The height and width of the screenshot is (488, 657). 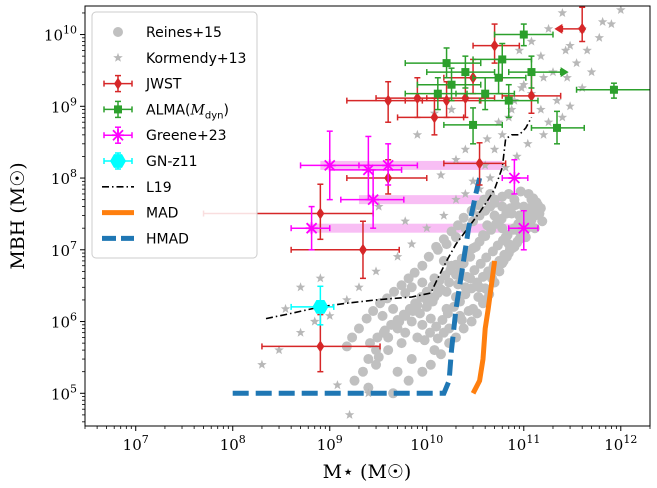 I want to click on x-tick-label-4: 10¹¹, so click(x=523, y=443).